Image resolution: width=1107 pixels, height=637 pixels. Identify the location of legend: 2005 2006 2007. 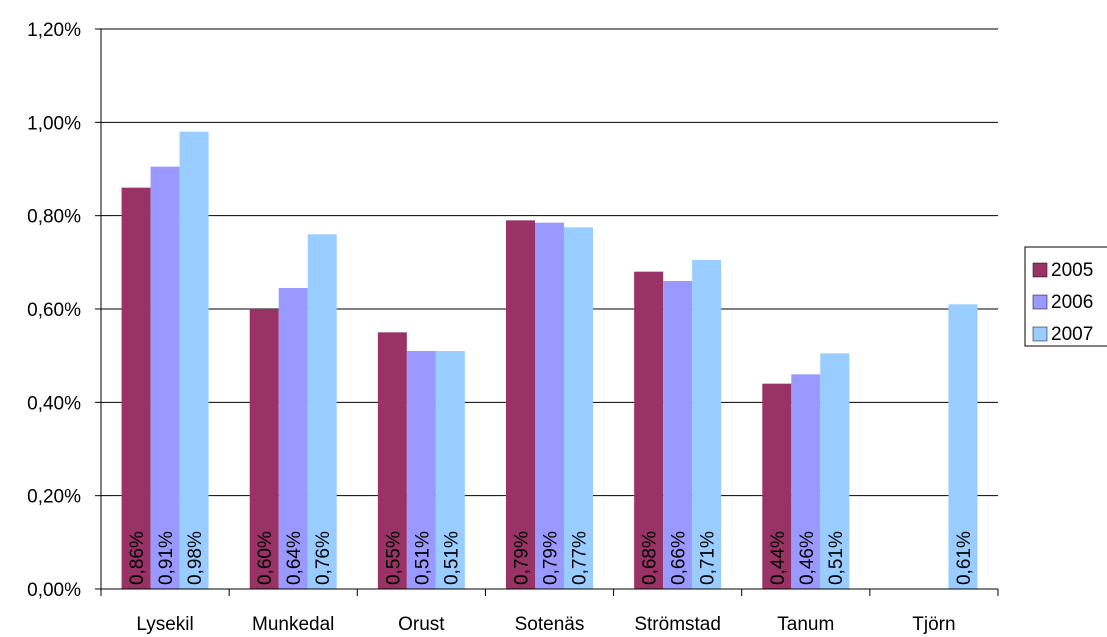
(1065, 296).